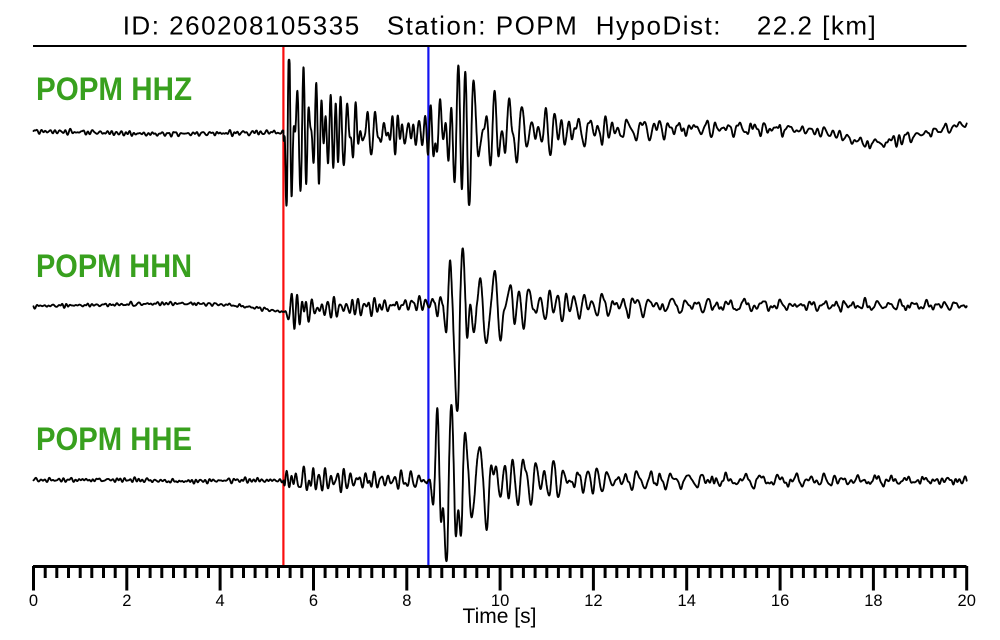  What do you see at coordinates (114, 89) in the screenshot?
I see `svg-text: POPM HHZ` at bounding box center [114, 89].